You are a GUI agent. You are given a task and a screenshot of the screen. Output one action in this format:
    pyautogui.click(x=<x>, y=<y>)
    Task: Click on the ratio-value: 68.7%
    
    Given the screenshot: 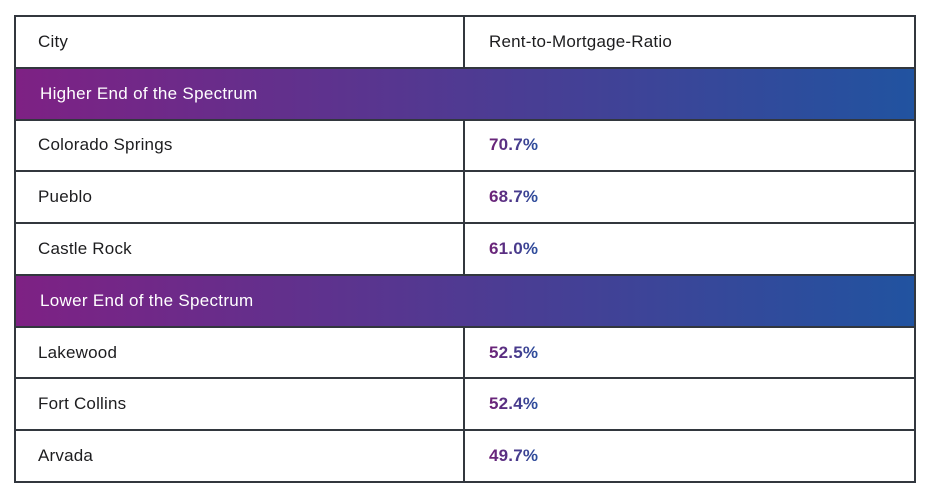 What is the action you would take?
    pyautogui.click(x=514, y=197)
    